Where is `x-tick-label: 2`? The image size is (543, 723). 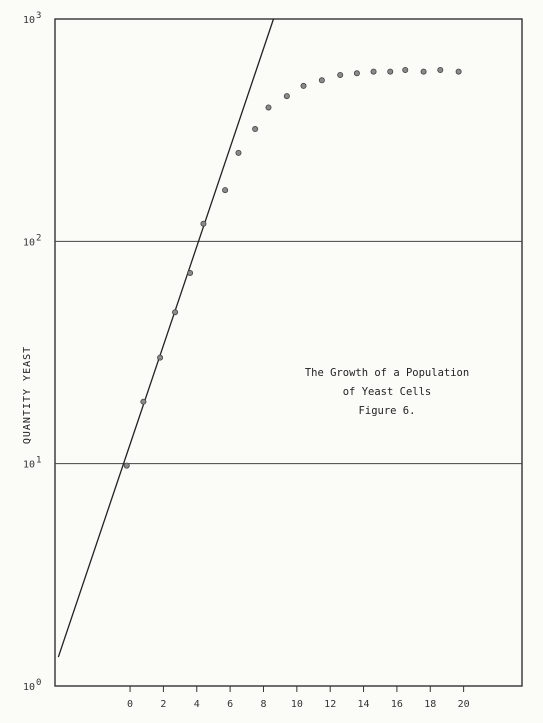
x-tick-label: 2 is located at coordinates (163, 704).